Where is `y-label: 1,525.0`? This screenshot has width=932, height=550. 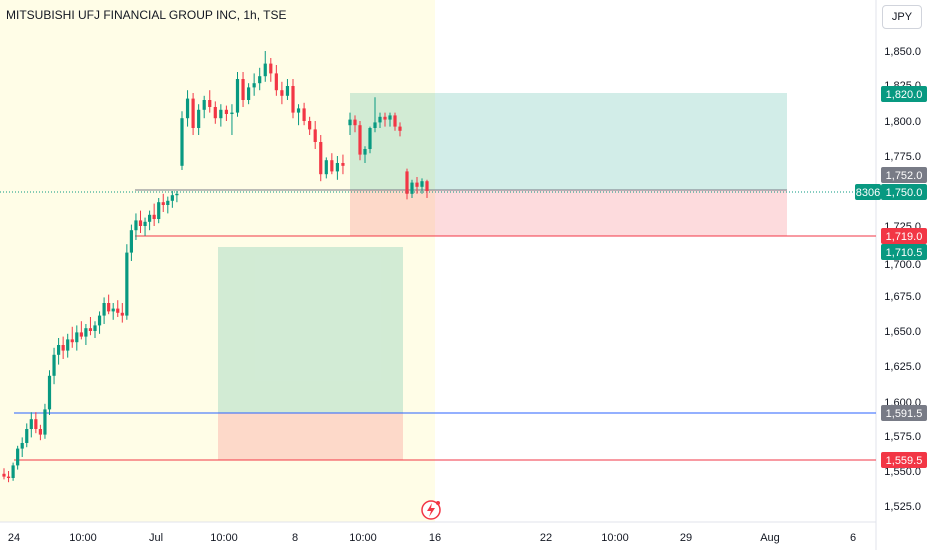 y-label: 1,525.0 is located at coordinates (902, 507).